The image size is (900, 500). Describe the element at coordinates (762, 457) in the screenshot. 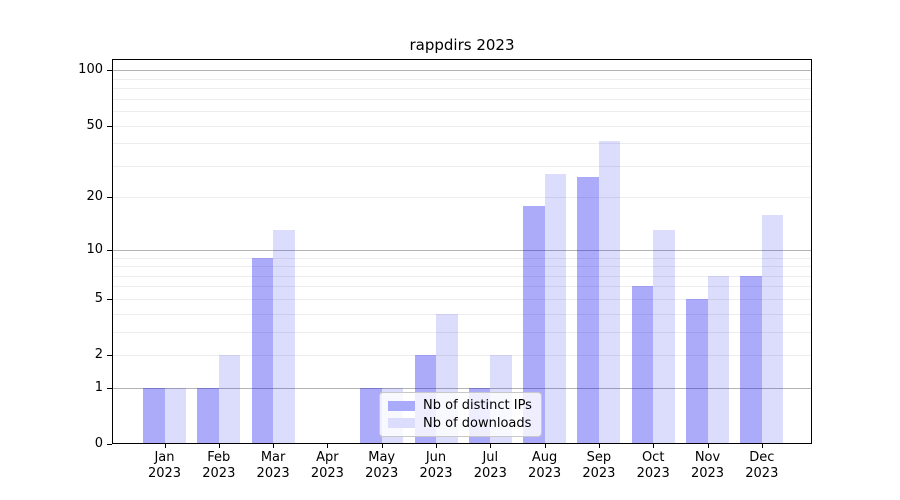

I see `x-tick-label-month: Dec` at that location.